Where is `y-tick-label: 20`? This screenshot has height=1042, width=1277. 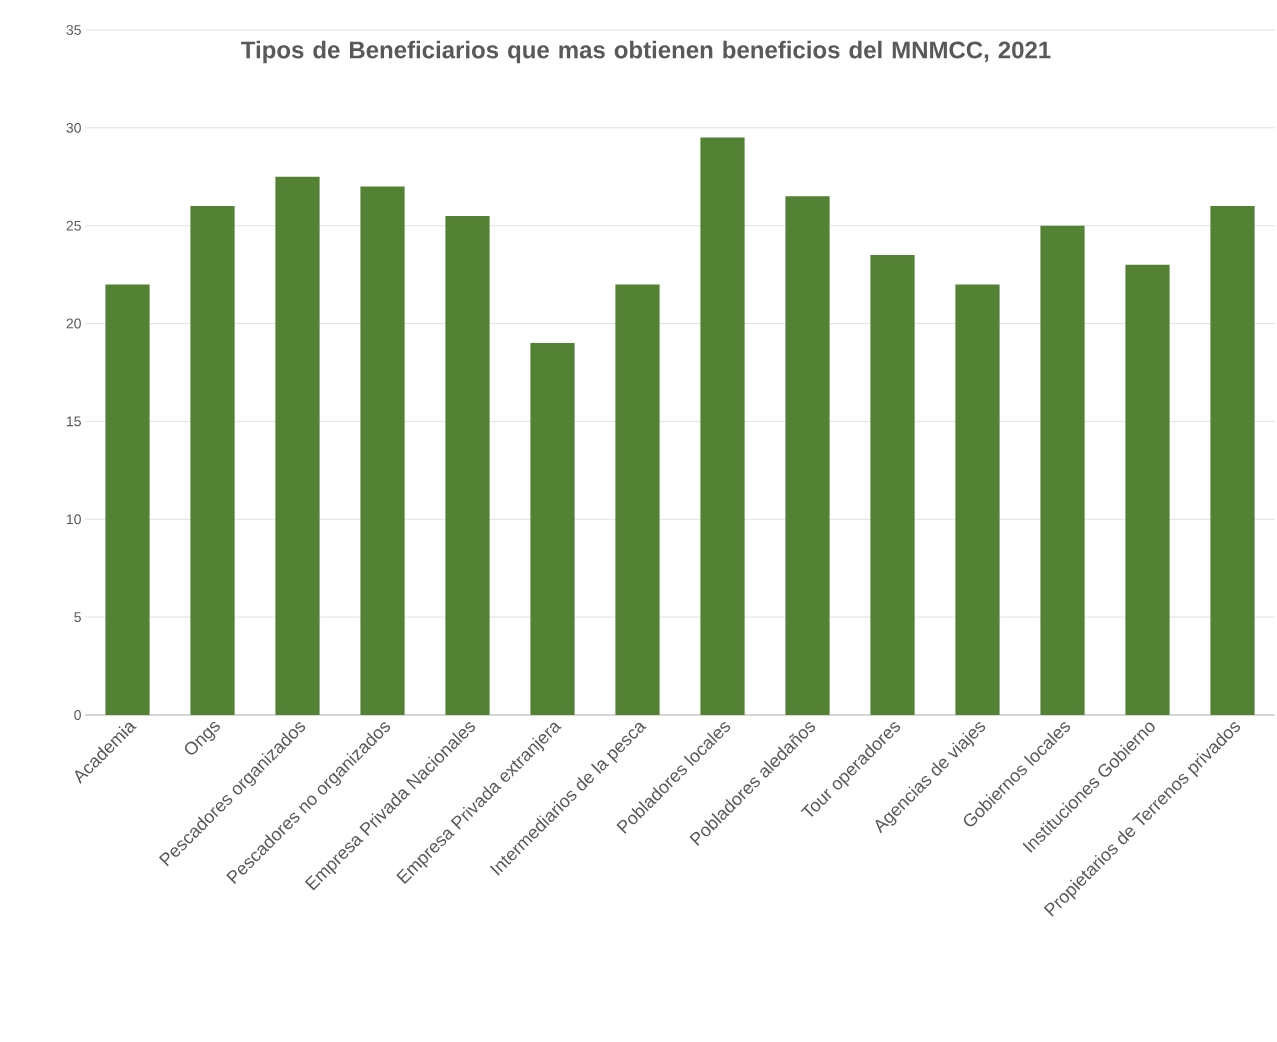
y-tick-label: 20 is located at coordinates (73, 323).